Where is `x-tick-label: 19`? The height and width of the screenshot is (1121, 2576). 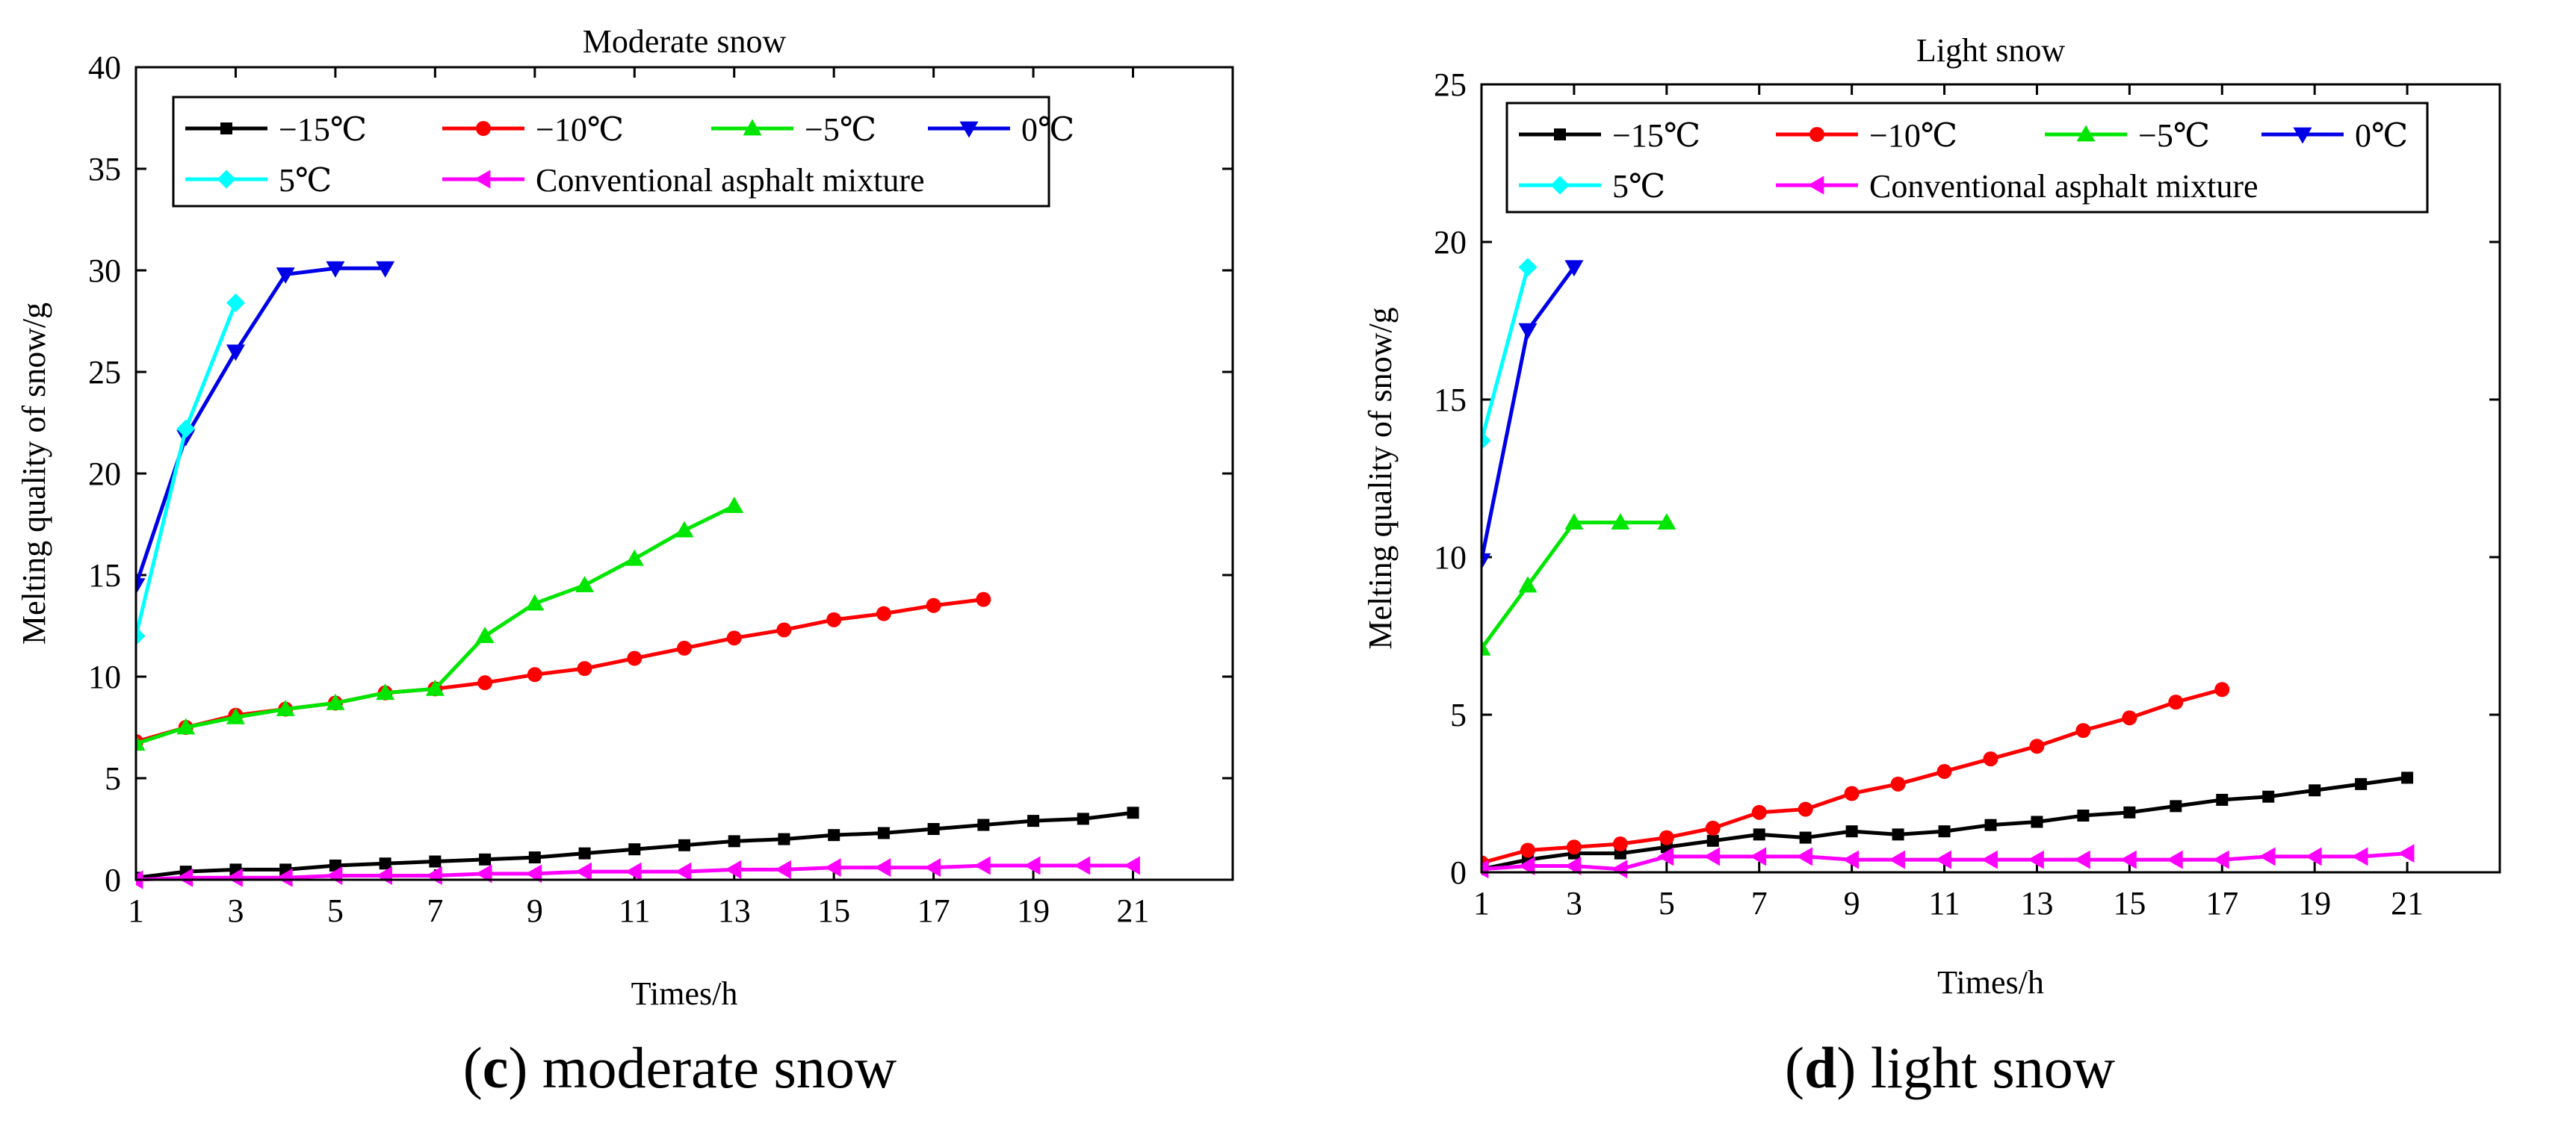
x-tick-label: 19 is located at coordinates (1033, 910).